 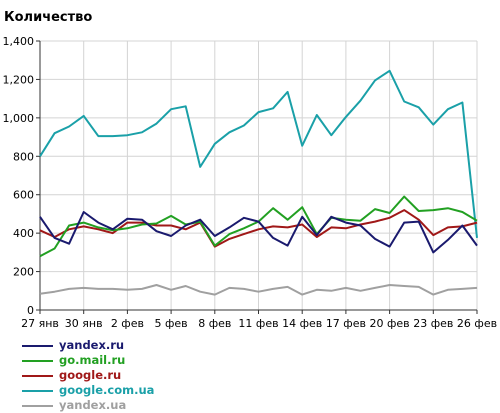 I want to click on legend-item: google.ru, so click(x=88, y=375).